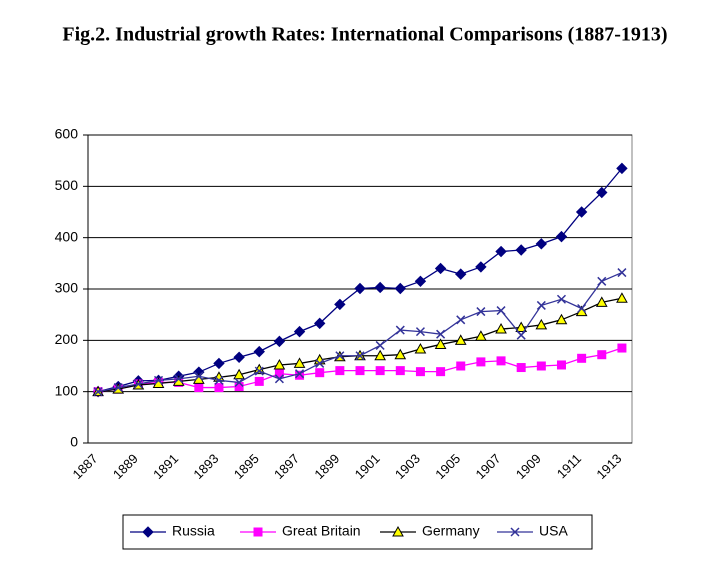 This screenshot has height=580, width=726. I want to click on y-tick-label: 400, so click(67, 236).